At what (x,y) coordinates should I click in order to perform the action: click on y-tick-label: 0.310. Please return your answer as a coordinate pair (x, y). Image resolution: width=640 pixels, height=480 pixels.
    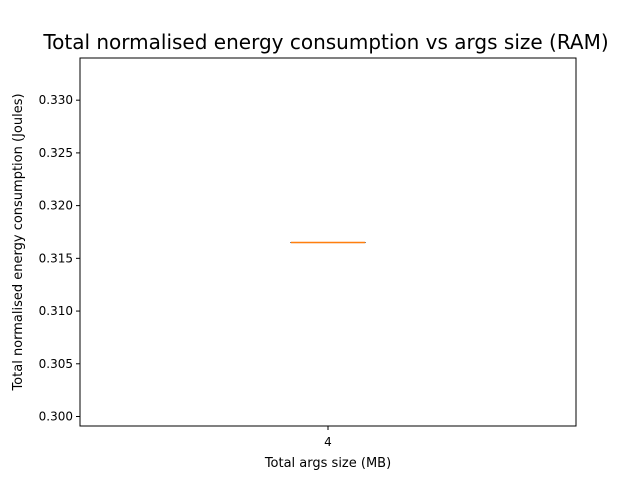
    Looking at the image, I should click on (56, 311).